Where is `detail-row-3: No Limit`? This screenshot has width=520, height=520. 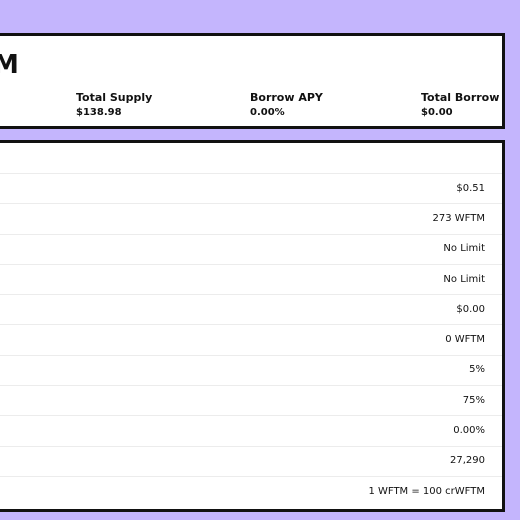
detail-row-3: No Limit is located at coordinates (251, 248).